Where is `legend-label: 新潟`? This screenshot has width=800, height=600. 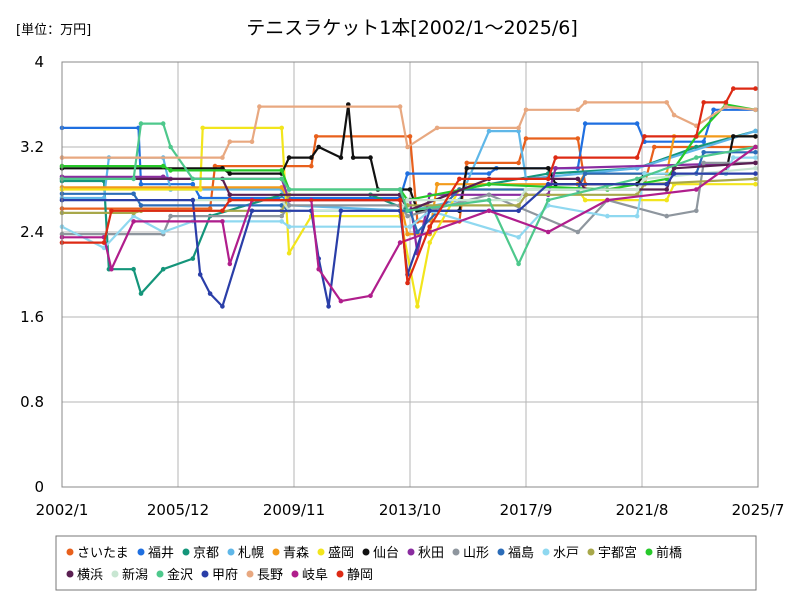 legend-label: 新潟 is located at coordinates (135, 575).